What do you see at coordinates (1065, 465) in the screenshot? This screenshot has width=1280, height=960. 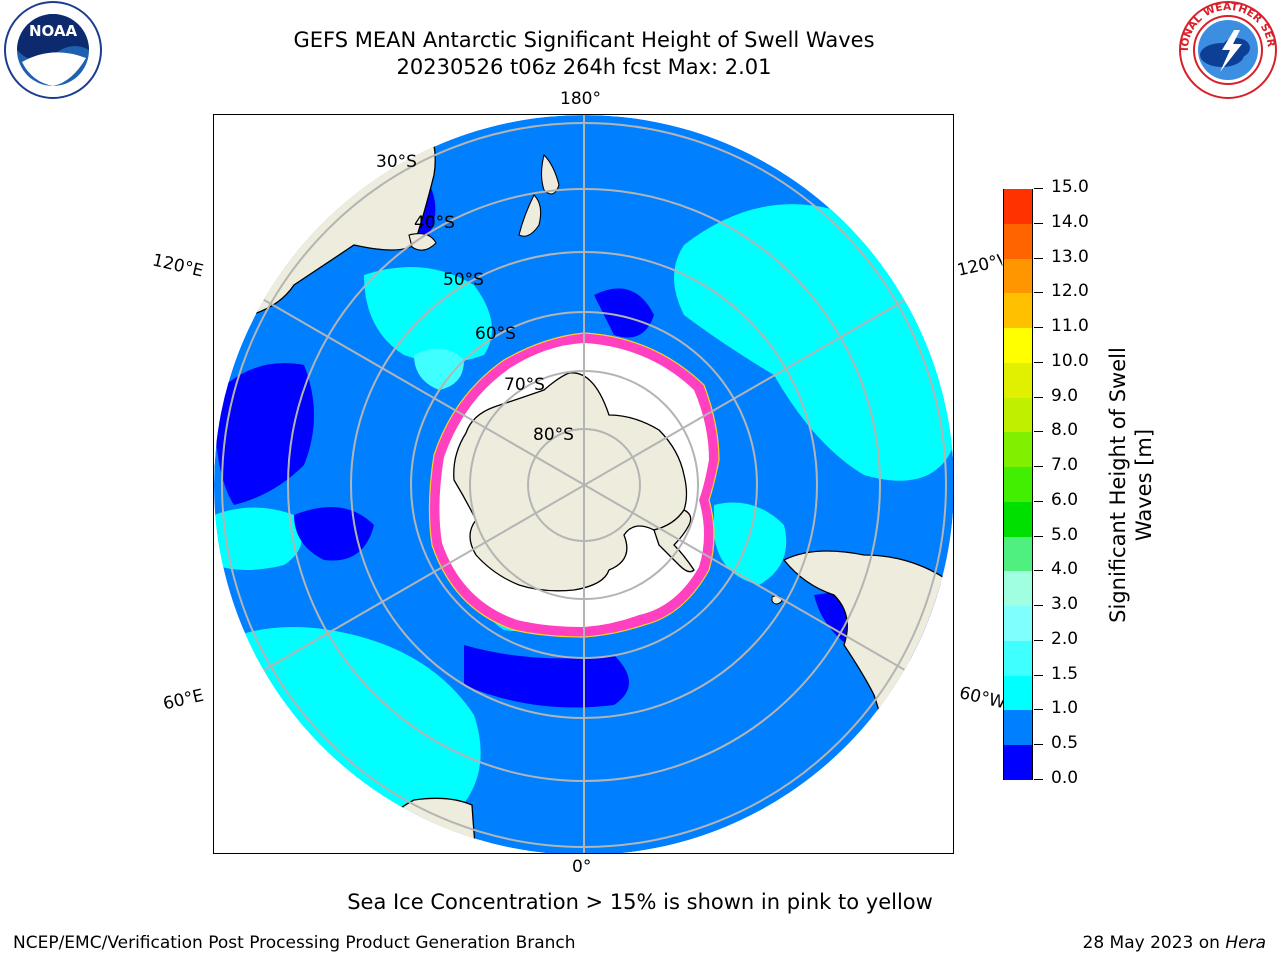 I see `colorbar-tick-label: 7.0` at bounding box center [1065, 465].